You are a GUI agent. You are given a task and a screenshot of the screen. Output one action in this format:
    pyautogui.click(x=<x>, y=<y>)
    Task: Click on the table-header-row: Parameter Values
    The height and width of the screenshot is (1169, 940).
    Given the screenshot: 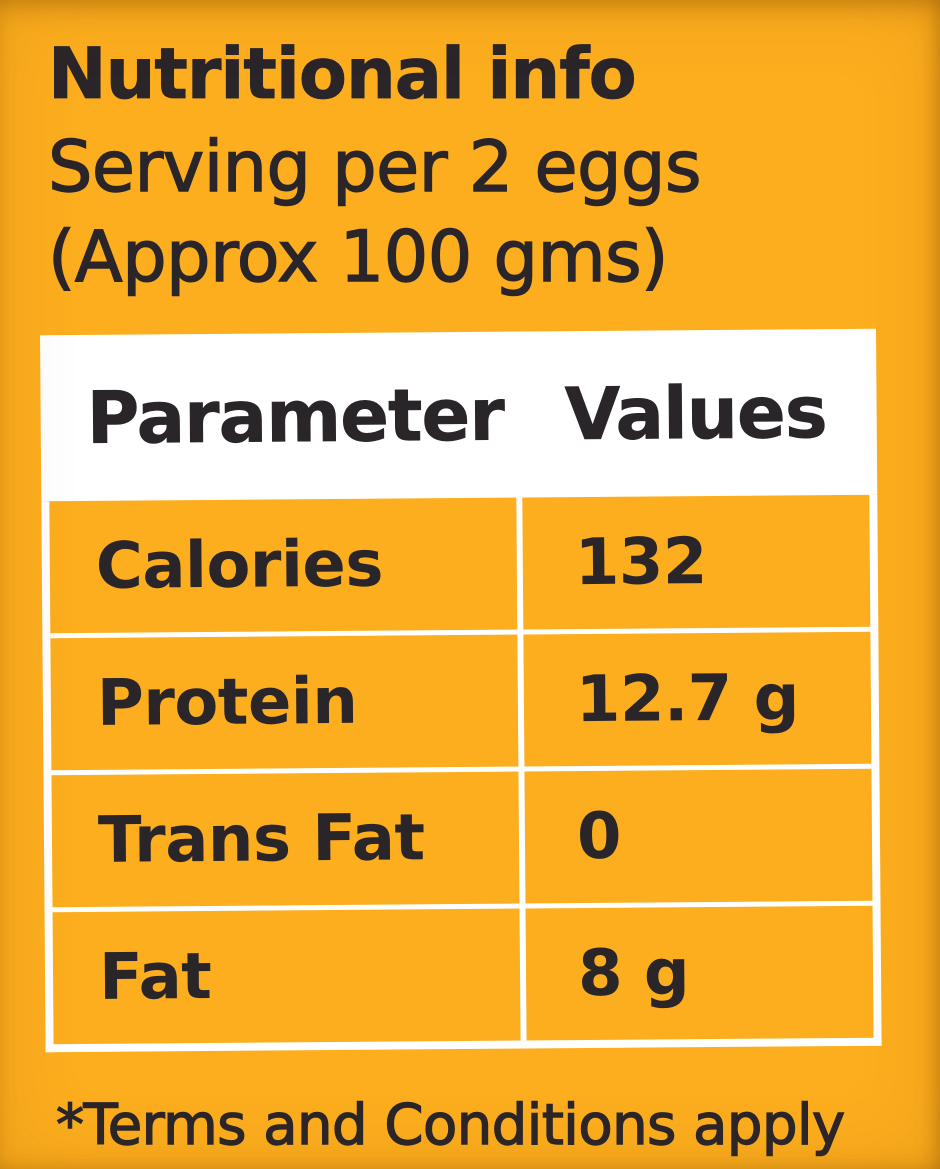 What is the action you would take?
    pyautogui.click(x=459, y=415)
    